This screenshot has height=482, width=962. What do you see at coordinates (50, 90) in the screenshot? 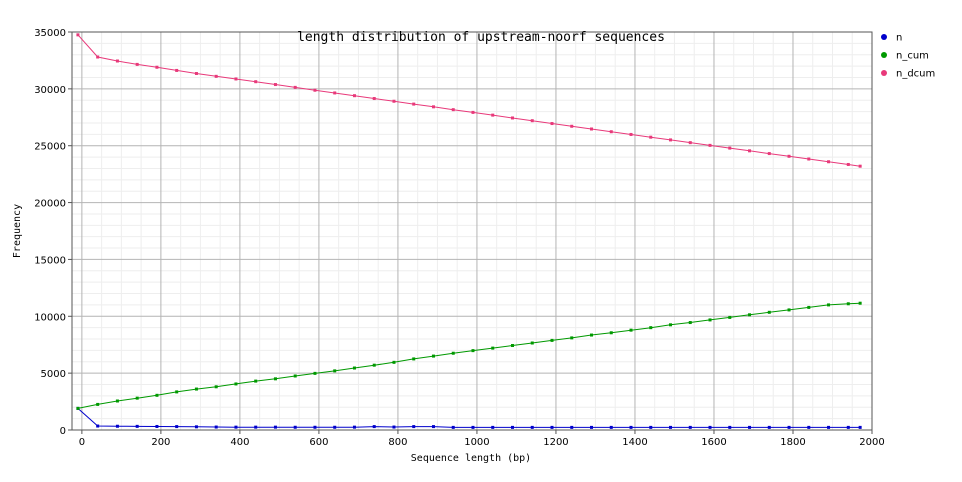
I see `y-tick-label: 30000` at bounding box center [50, 90].